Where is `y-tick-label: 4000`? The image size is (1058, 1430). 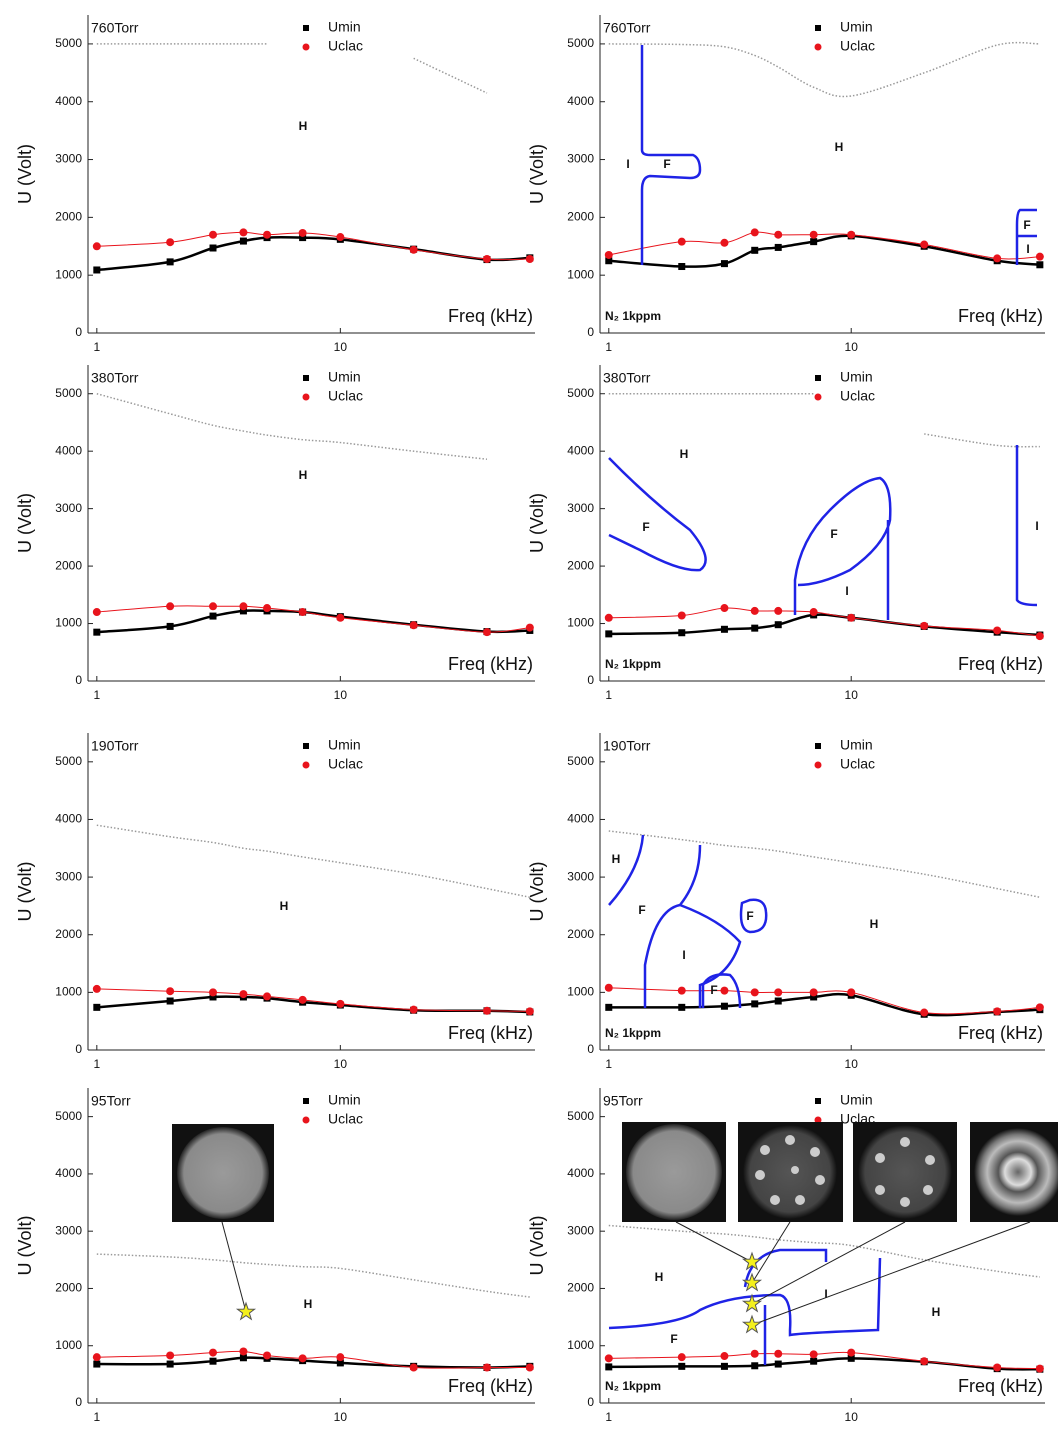
y-tick-label: 4000 is located at coordinates (68, 101).